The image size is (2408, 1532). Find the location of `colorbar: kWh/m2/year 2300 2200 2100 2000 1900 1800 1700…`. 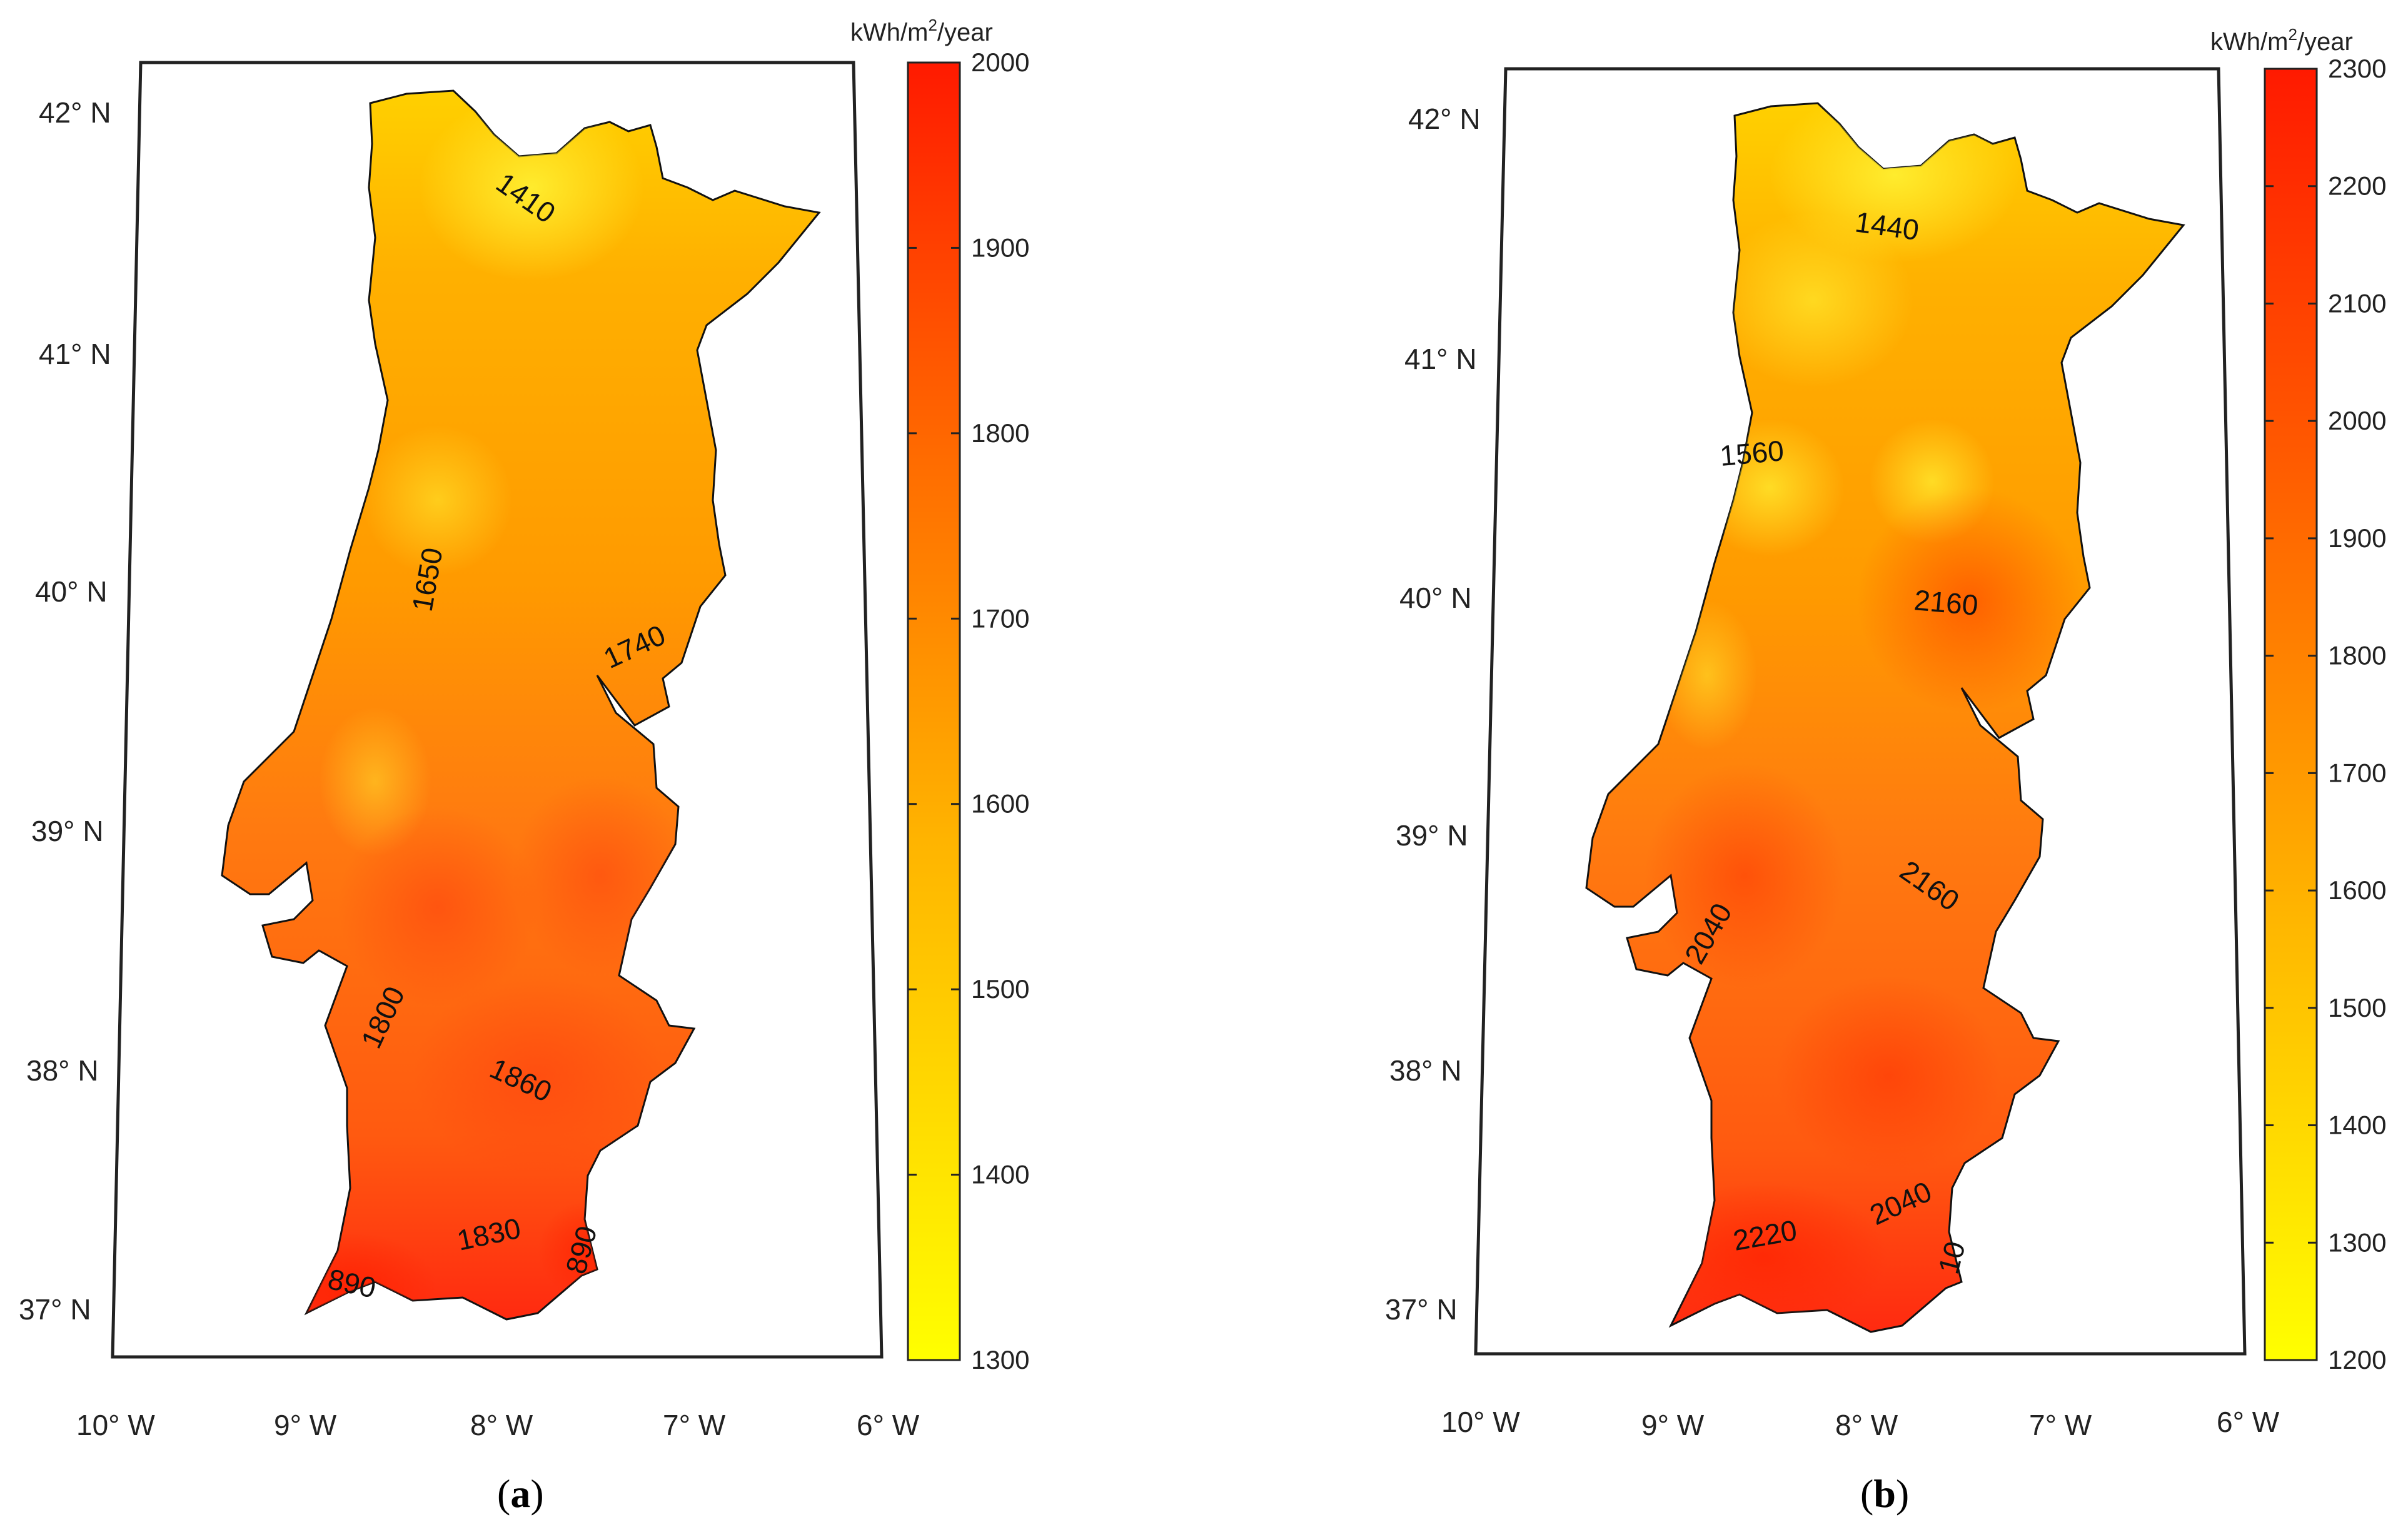

colorbar: kWh/m2/year 2300 2200 2100 2000 1900 1800 1700… is located at coordinates (2298, 699).